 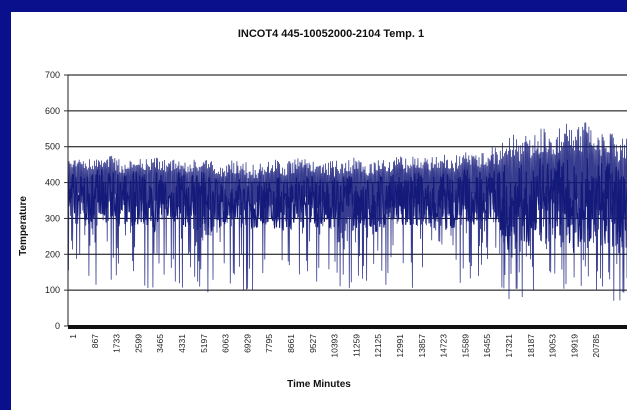 I want to click on x-tick-label: 12125, so click(x=378, y=346).